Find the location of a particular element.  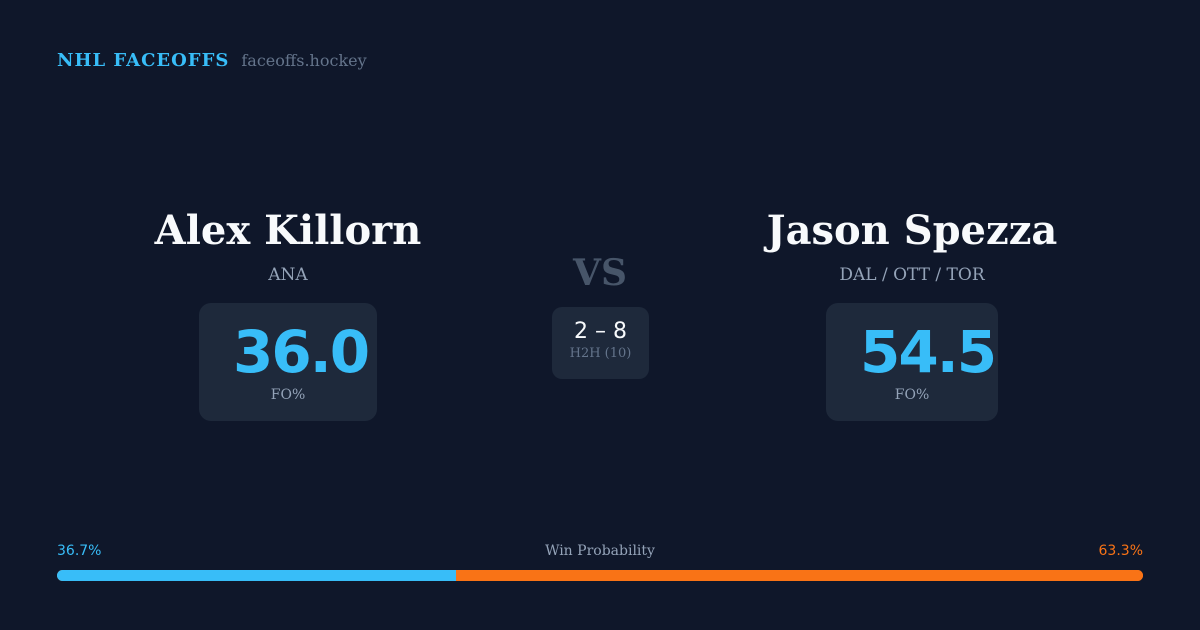

player-right: Jason Spezza DAL / OTT / TOR 54.5 FO% is located at coordinates (912, 313).